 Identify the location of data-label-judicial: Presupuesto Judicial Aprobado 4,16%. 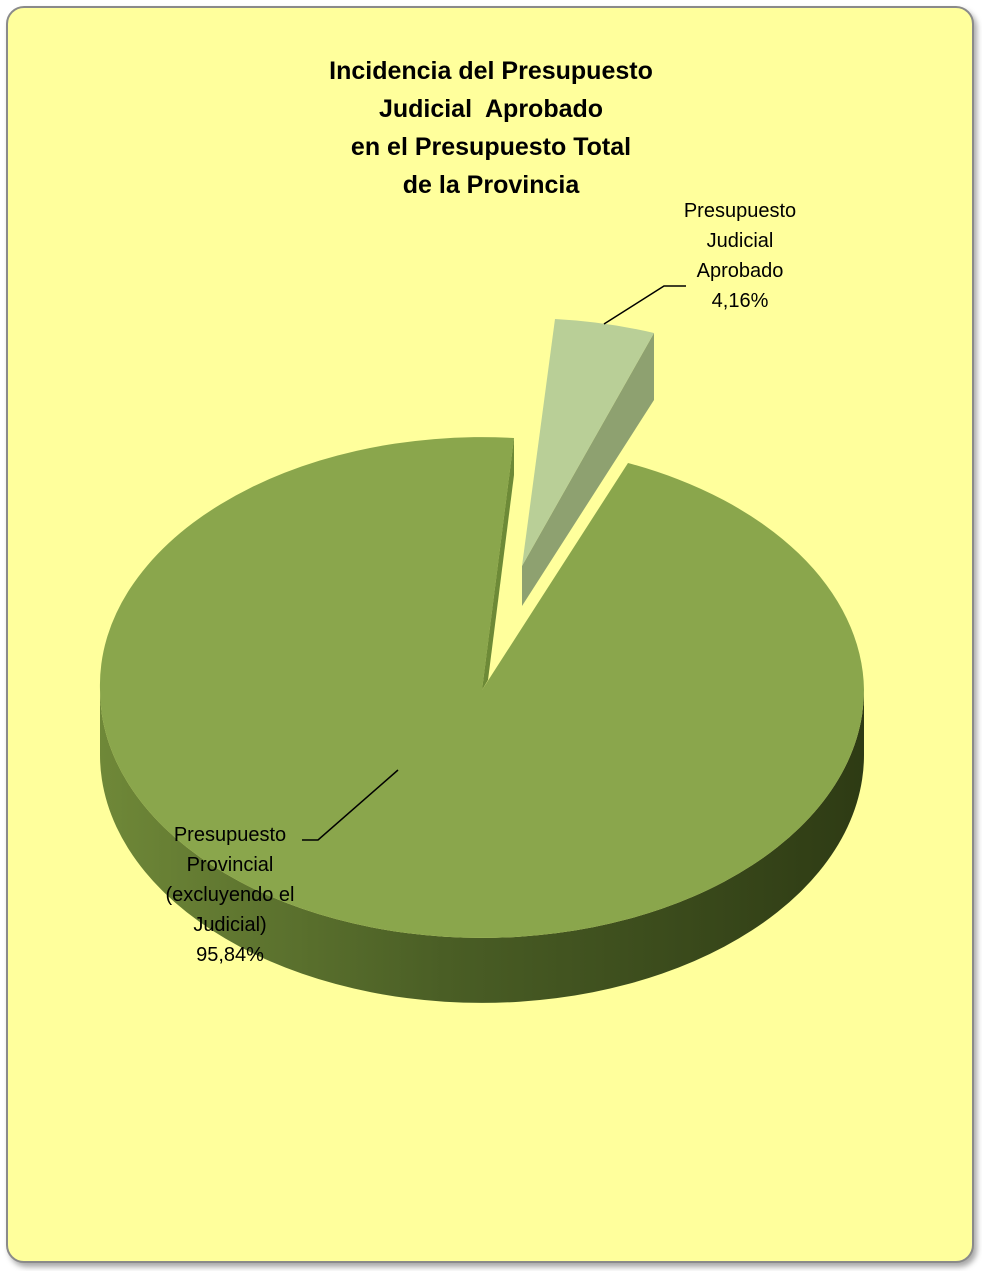
(740, 256).